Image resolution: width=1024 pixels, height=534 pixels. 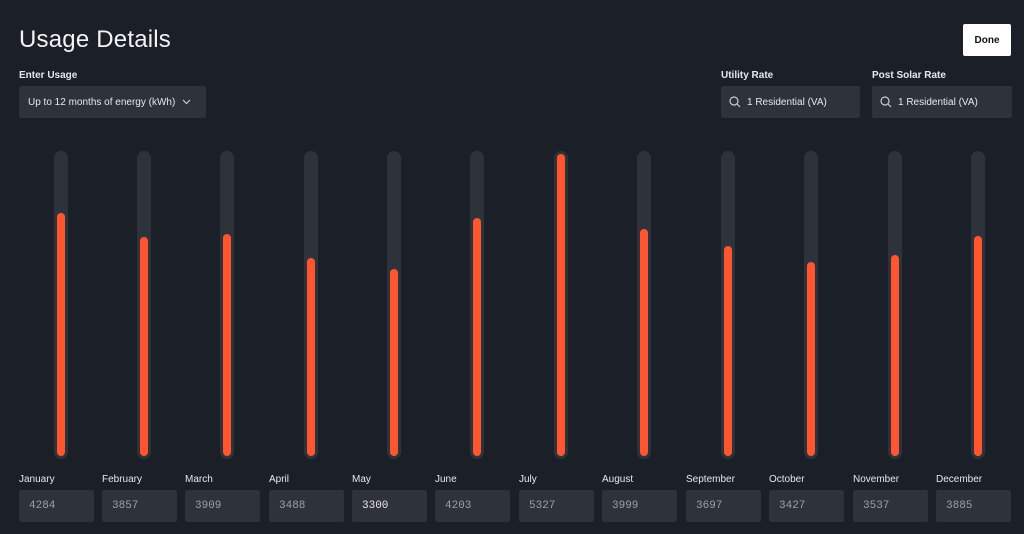 I want to click on utility-rate-select: 1 Residential (VA), so click(x=790, y=102).